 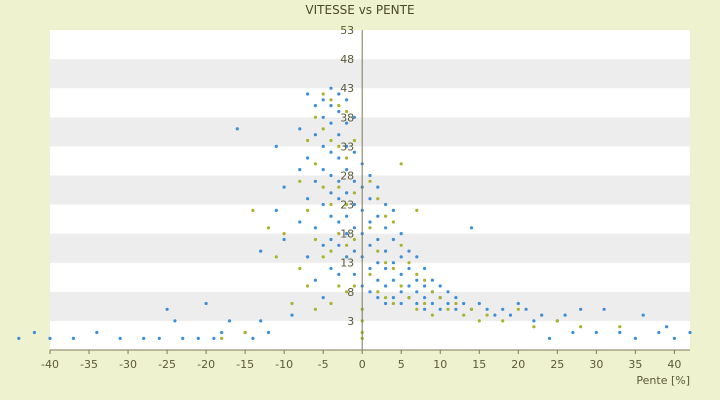 I want to click on y-tick-label: 18, so click(x=347, y=234).